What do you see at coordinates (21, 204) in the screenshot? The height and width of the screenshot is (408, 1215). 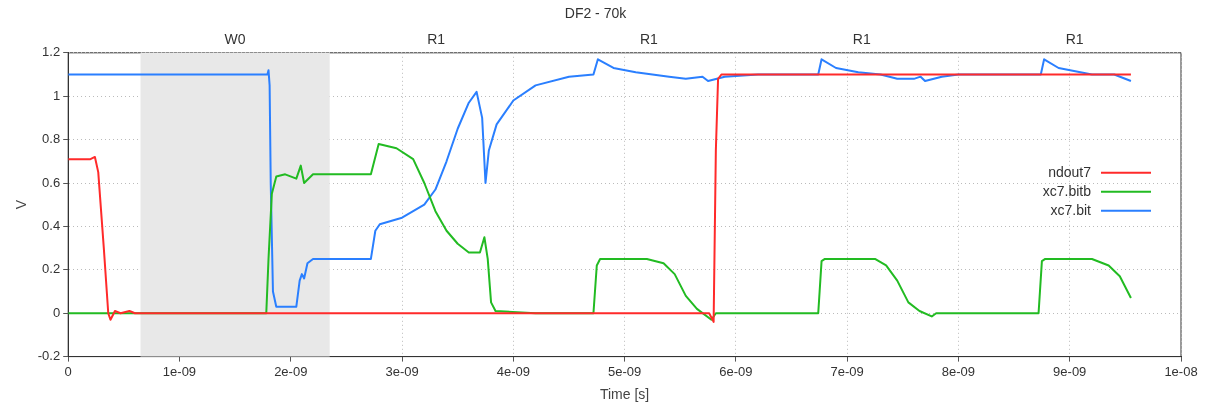 I see `y-axis-title: V` at bounding box center [21, 204].